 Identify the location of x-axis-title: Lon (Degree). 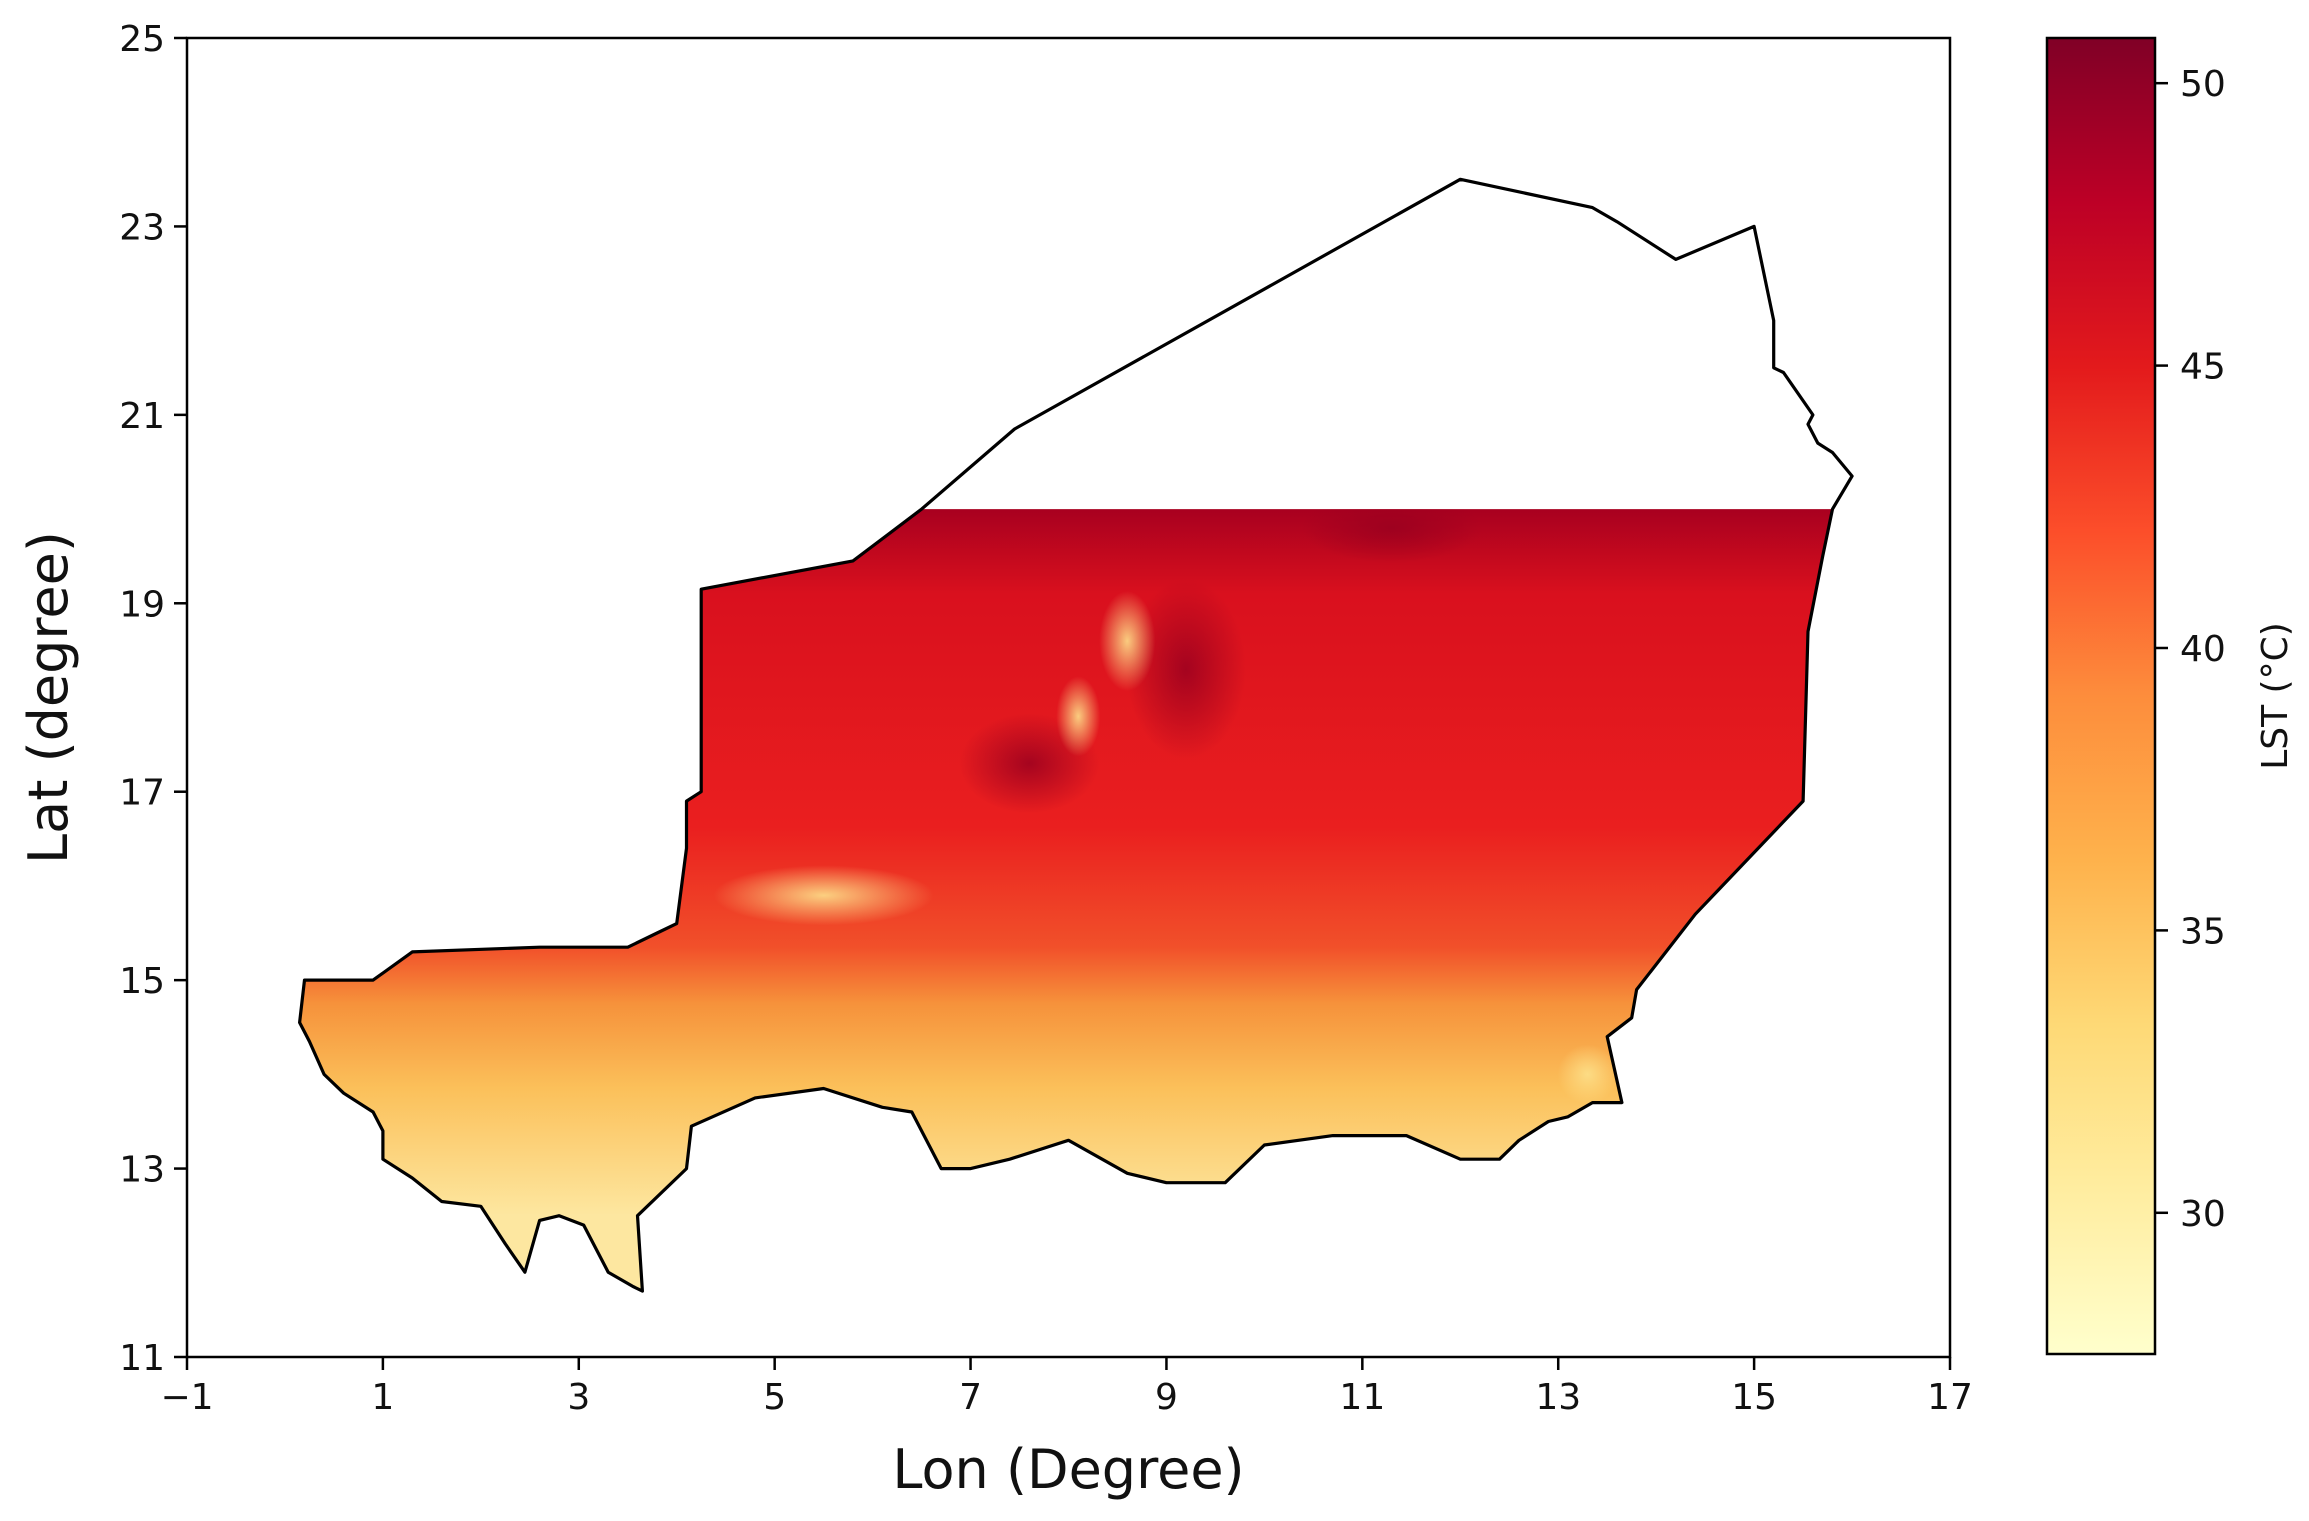
(1068, 1469).